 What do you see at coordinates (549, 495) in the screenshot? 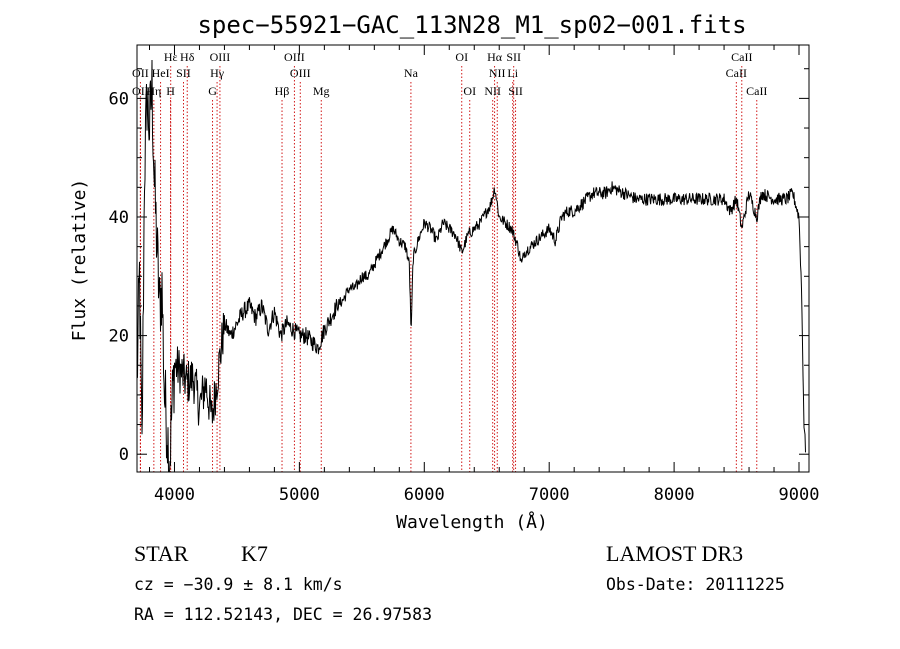
I see `x-tick-label-3: 7000` at bounding box center [549, 495].